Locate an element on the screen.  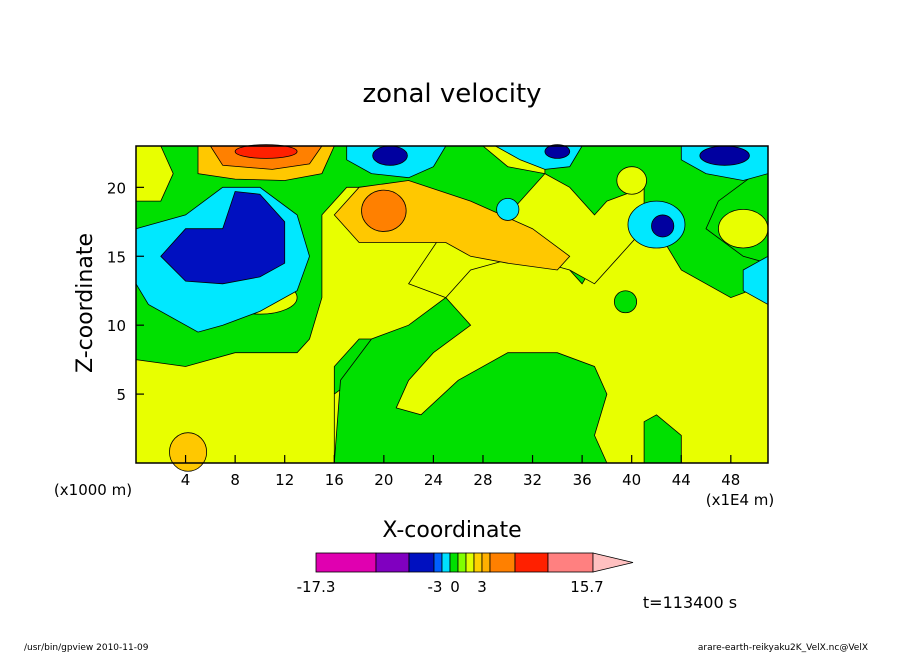
x-axis-label: X-coordinate is located at coordinates (451, 530).